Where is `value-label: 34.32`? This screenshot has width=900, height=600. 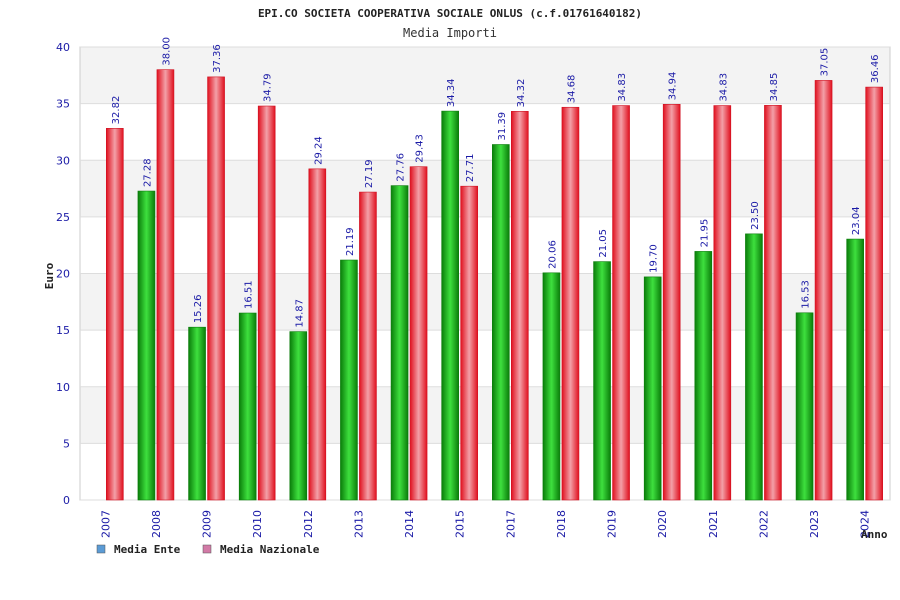 value-label: 34.32 is located at coordinates (521, 93).